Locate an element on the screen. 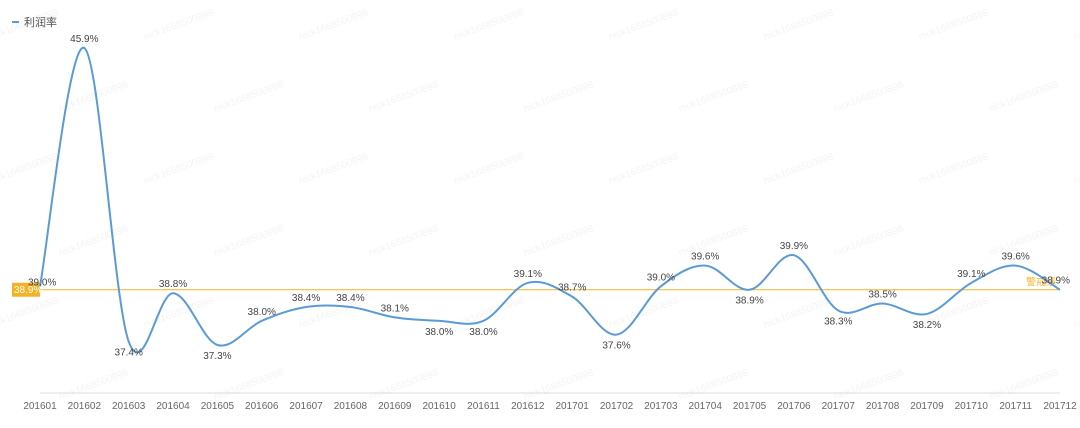 This screenshot has width=1080, height=428. data-label-201704: 39.6% is located at coordinates (705, 257).